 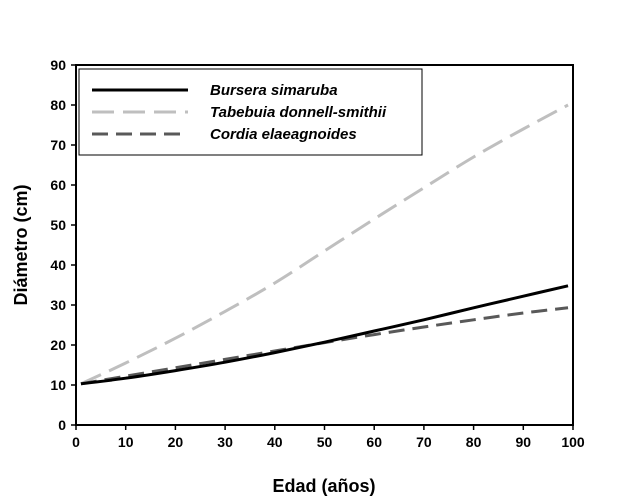 What do you see at coordinates (58, 185) in the screenshot?
I see `y-tick-label: 60` at bounding box center [58, 185].